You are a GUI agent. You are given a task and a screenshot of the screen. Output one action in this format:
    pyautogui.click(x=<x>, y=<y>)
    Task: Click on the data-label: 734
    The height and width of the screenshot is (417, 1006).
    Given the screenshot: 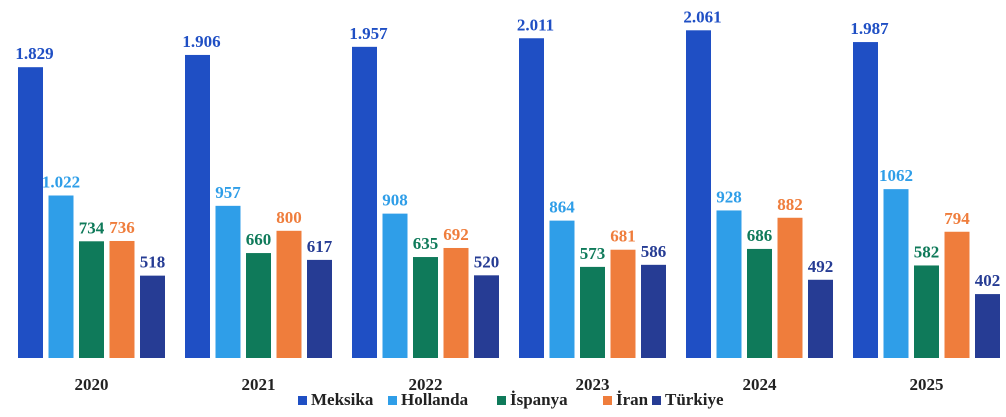 What is the action you would take?
    pyautogui.click(x=92, y=227)
    